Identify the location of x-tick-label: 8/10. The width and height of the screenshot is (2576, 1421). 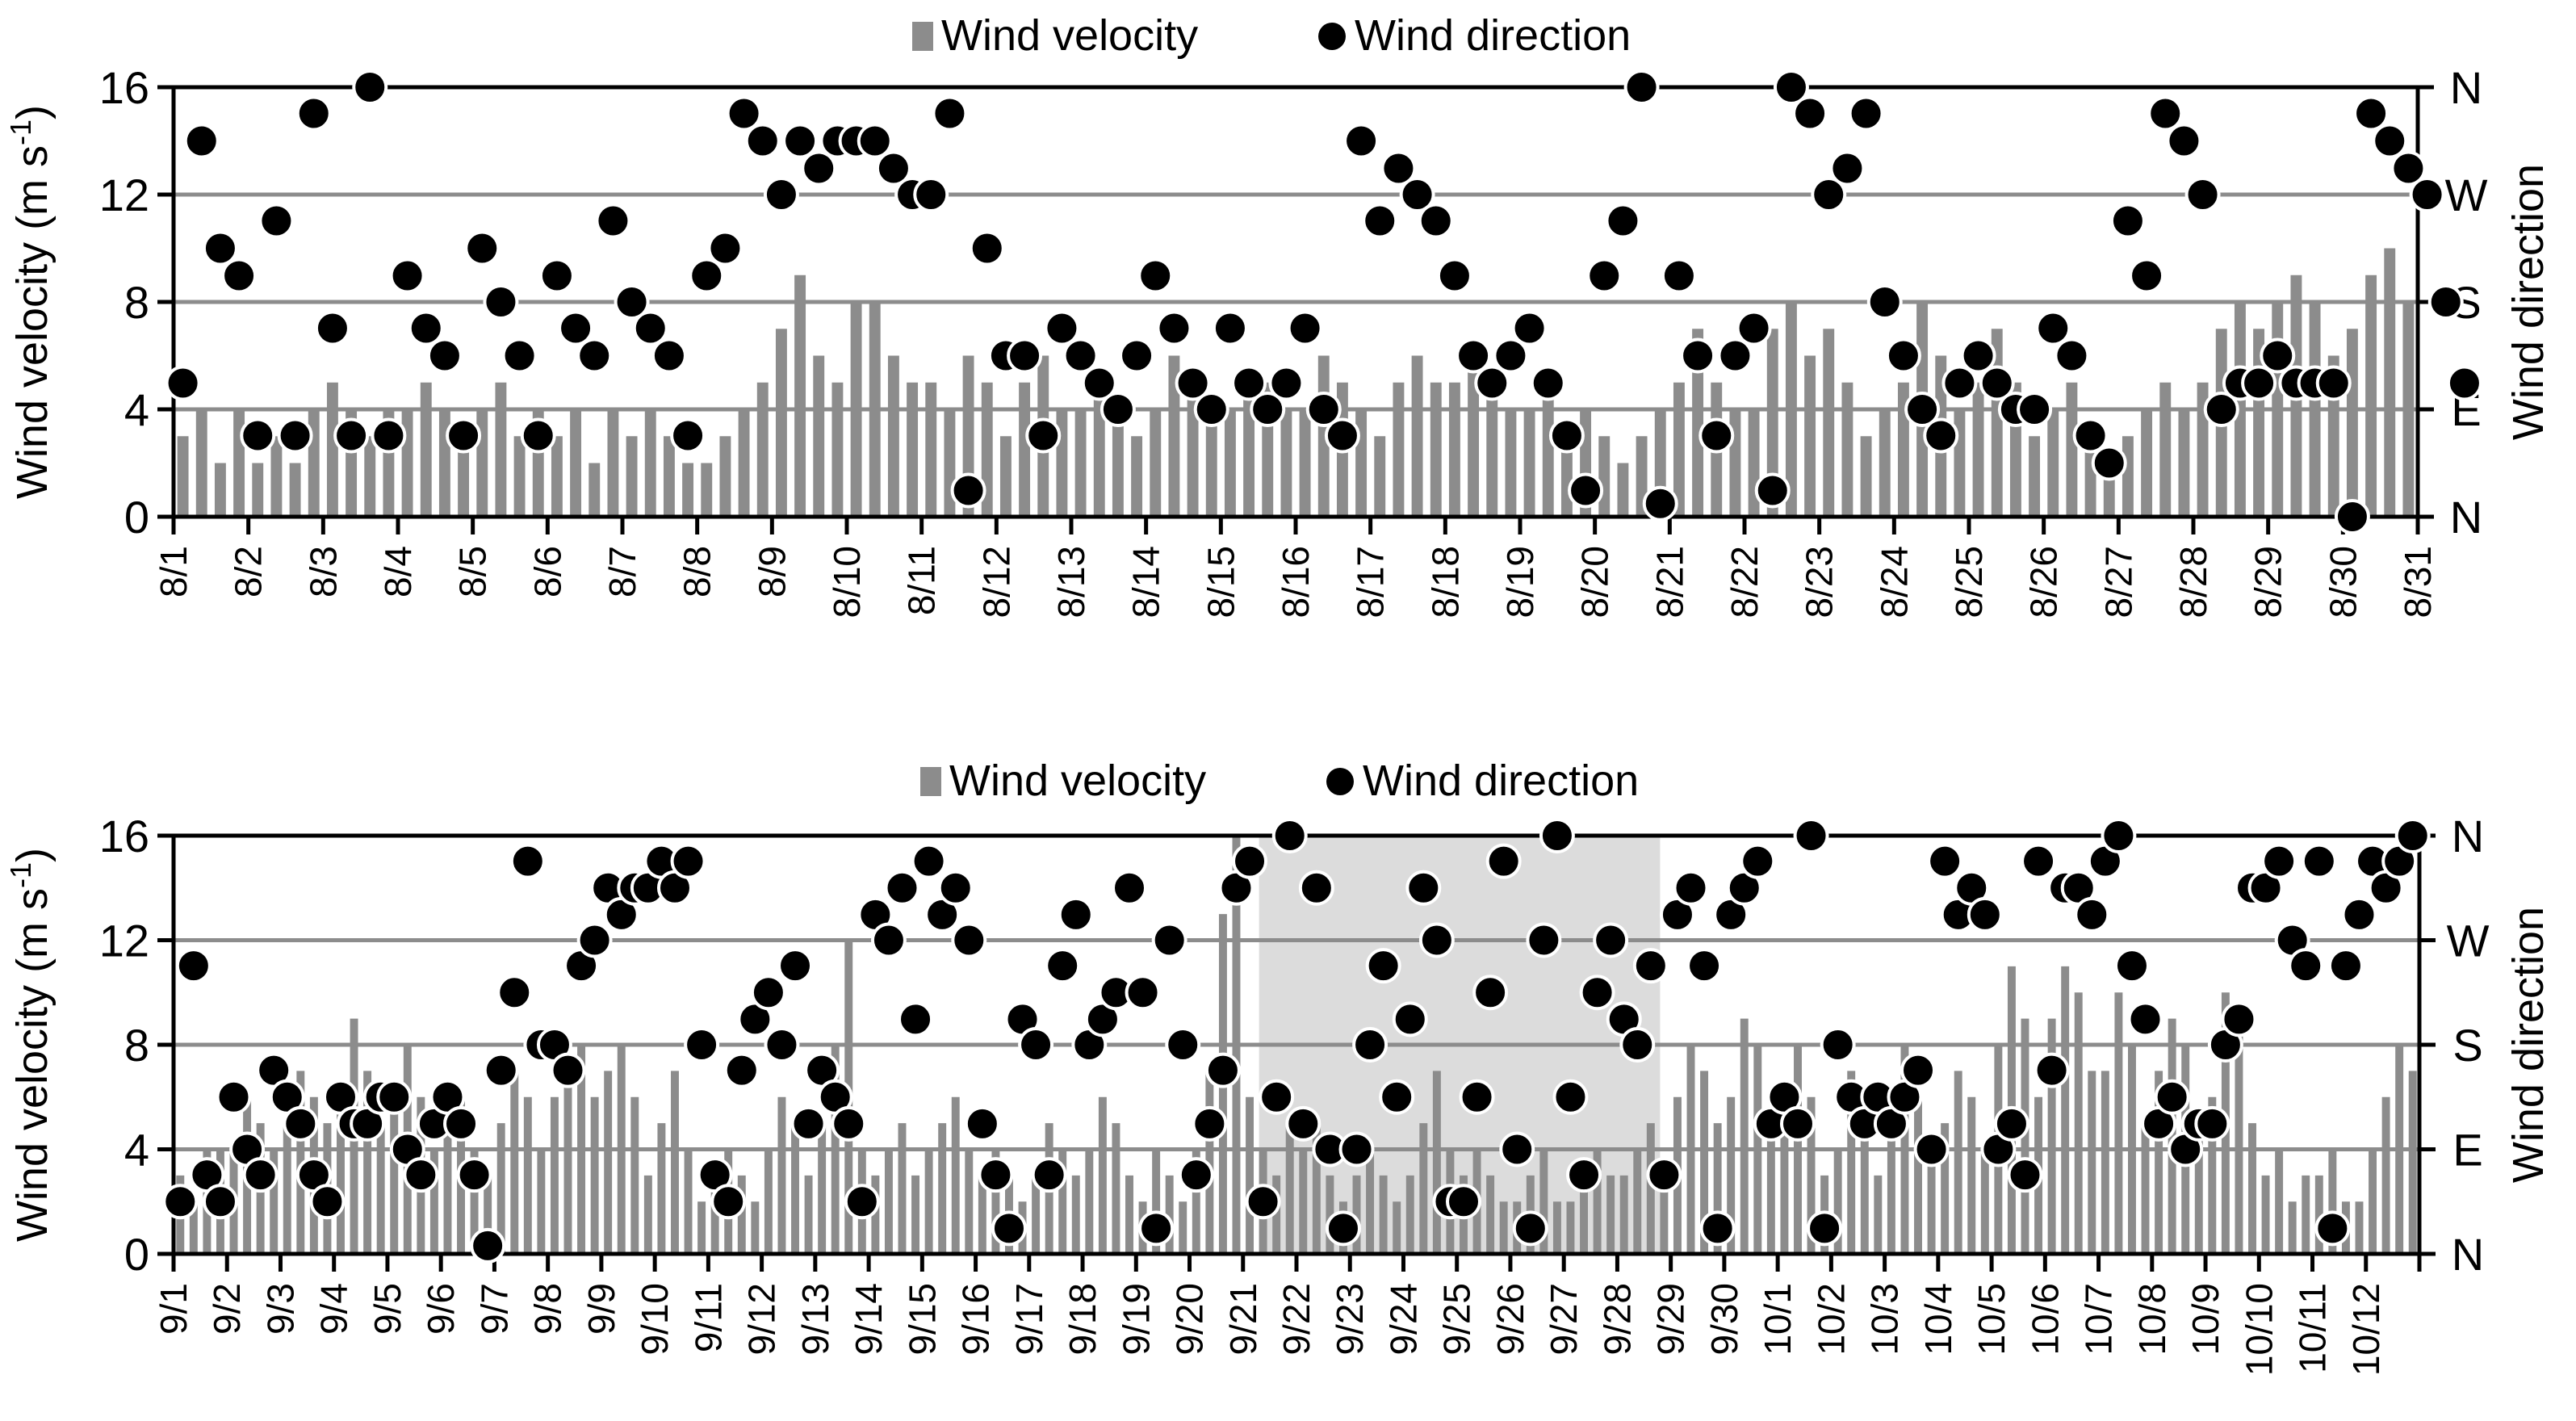
(847, 582).